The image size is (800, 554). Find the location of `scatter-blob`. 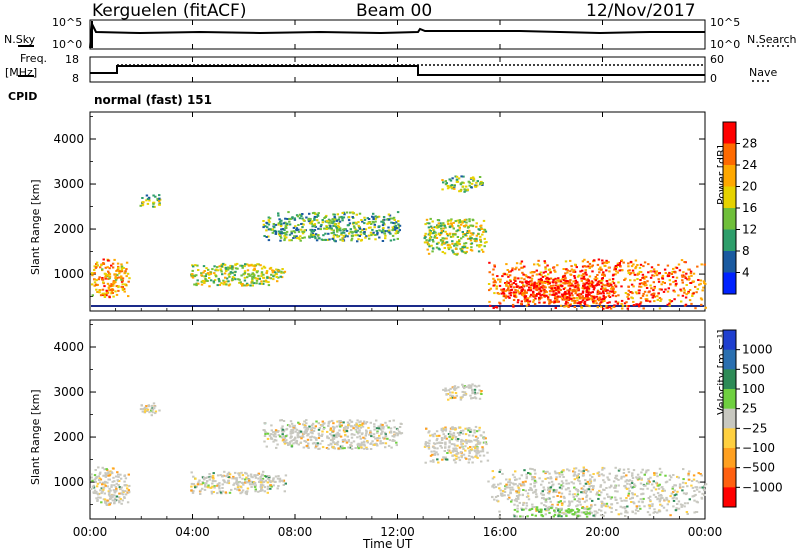

scatter-blob is located at coordinates (238, 275).